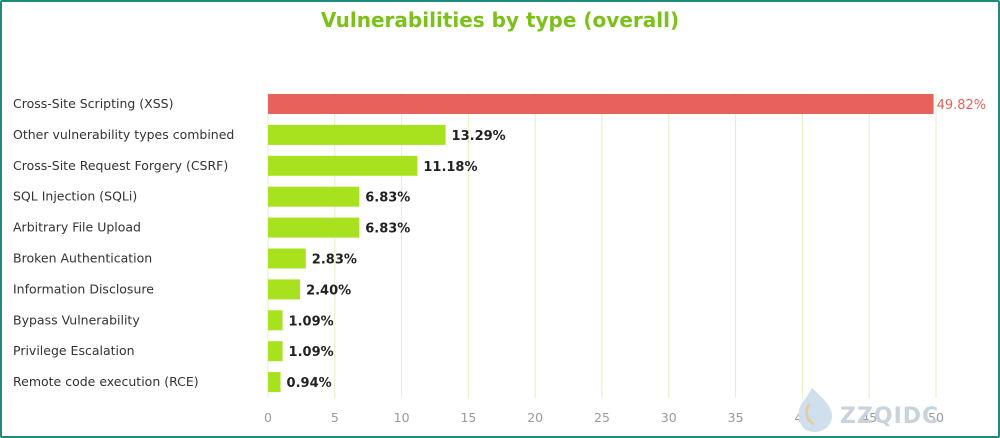 Image resolution: width=1000 pixels, height=438 pixels. What do you see at coordinates (74, 350) in the screenshot?
I see `category-label: Privilege Escalation` at bounding box center [74, 350].